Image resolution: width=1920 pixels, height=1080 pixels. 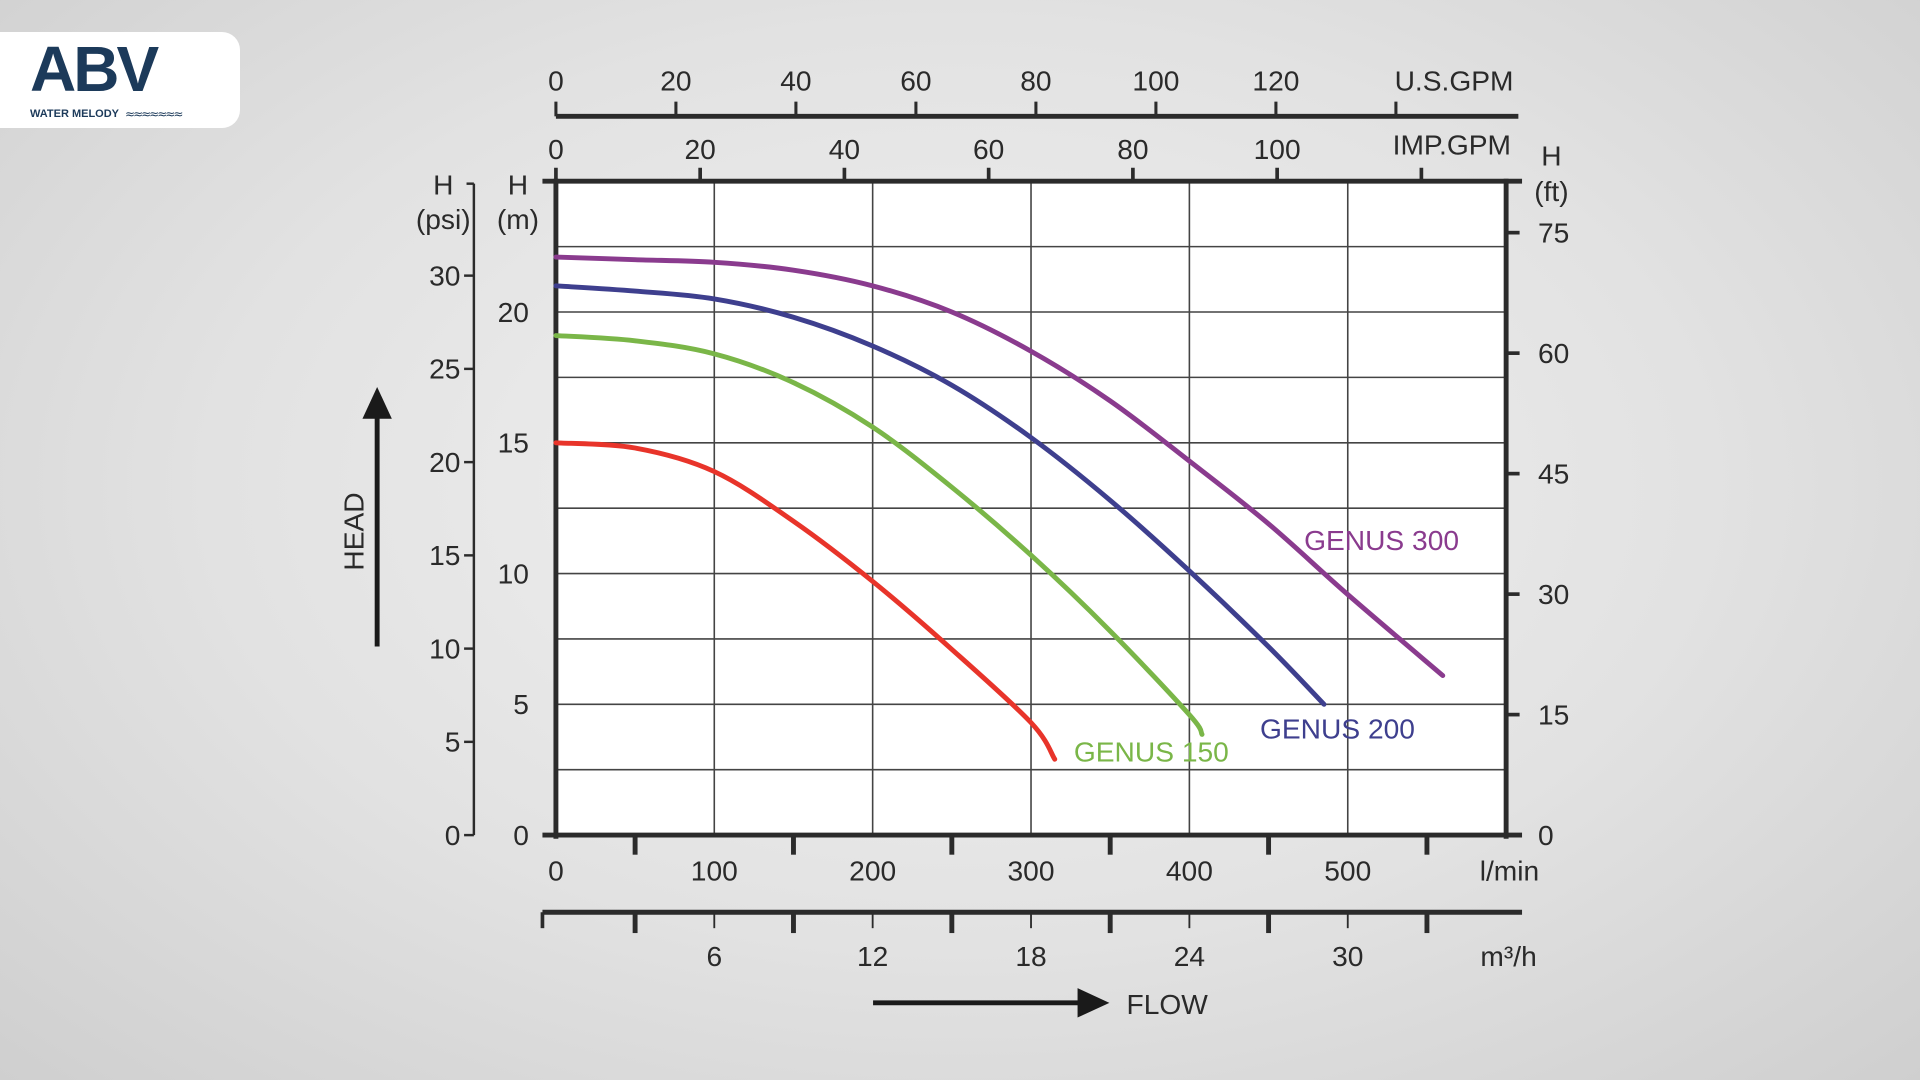 I want to click on psi-tick-label: 10, so click(x=444, y=648).